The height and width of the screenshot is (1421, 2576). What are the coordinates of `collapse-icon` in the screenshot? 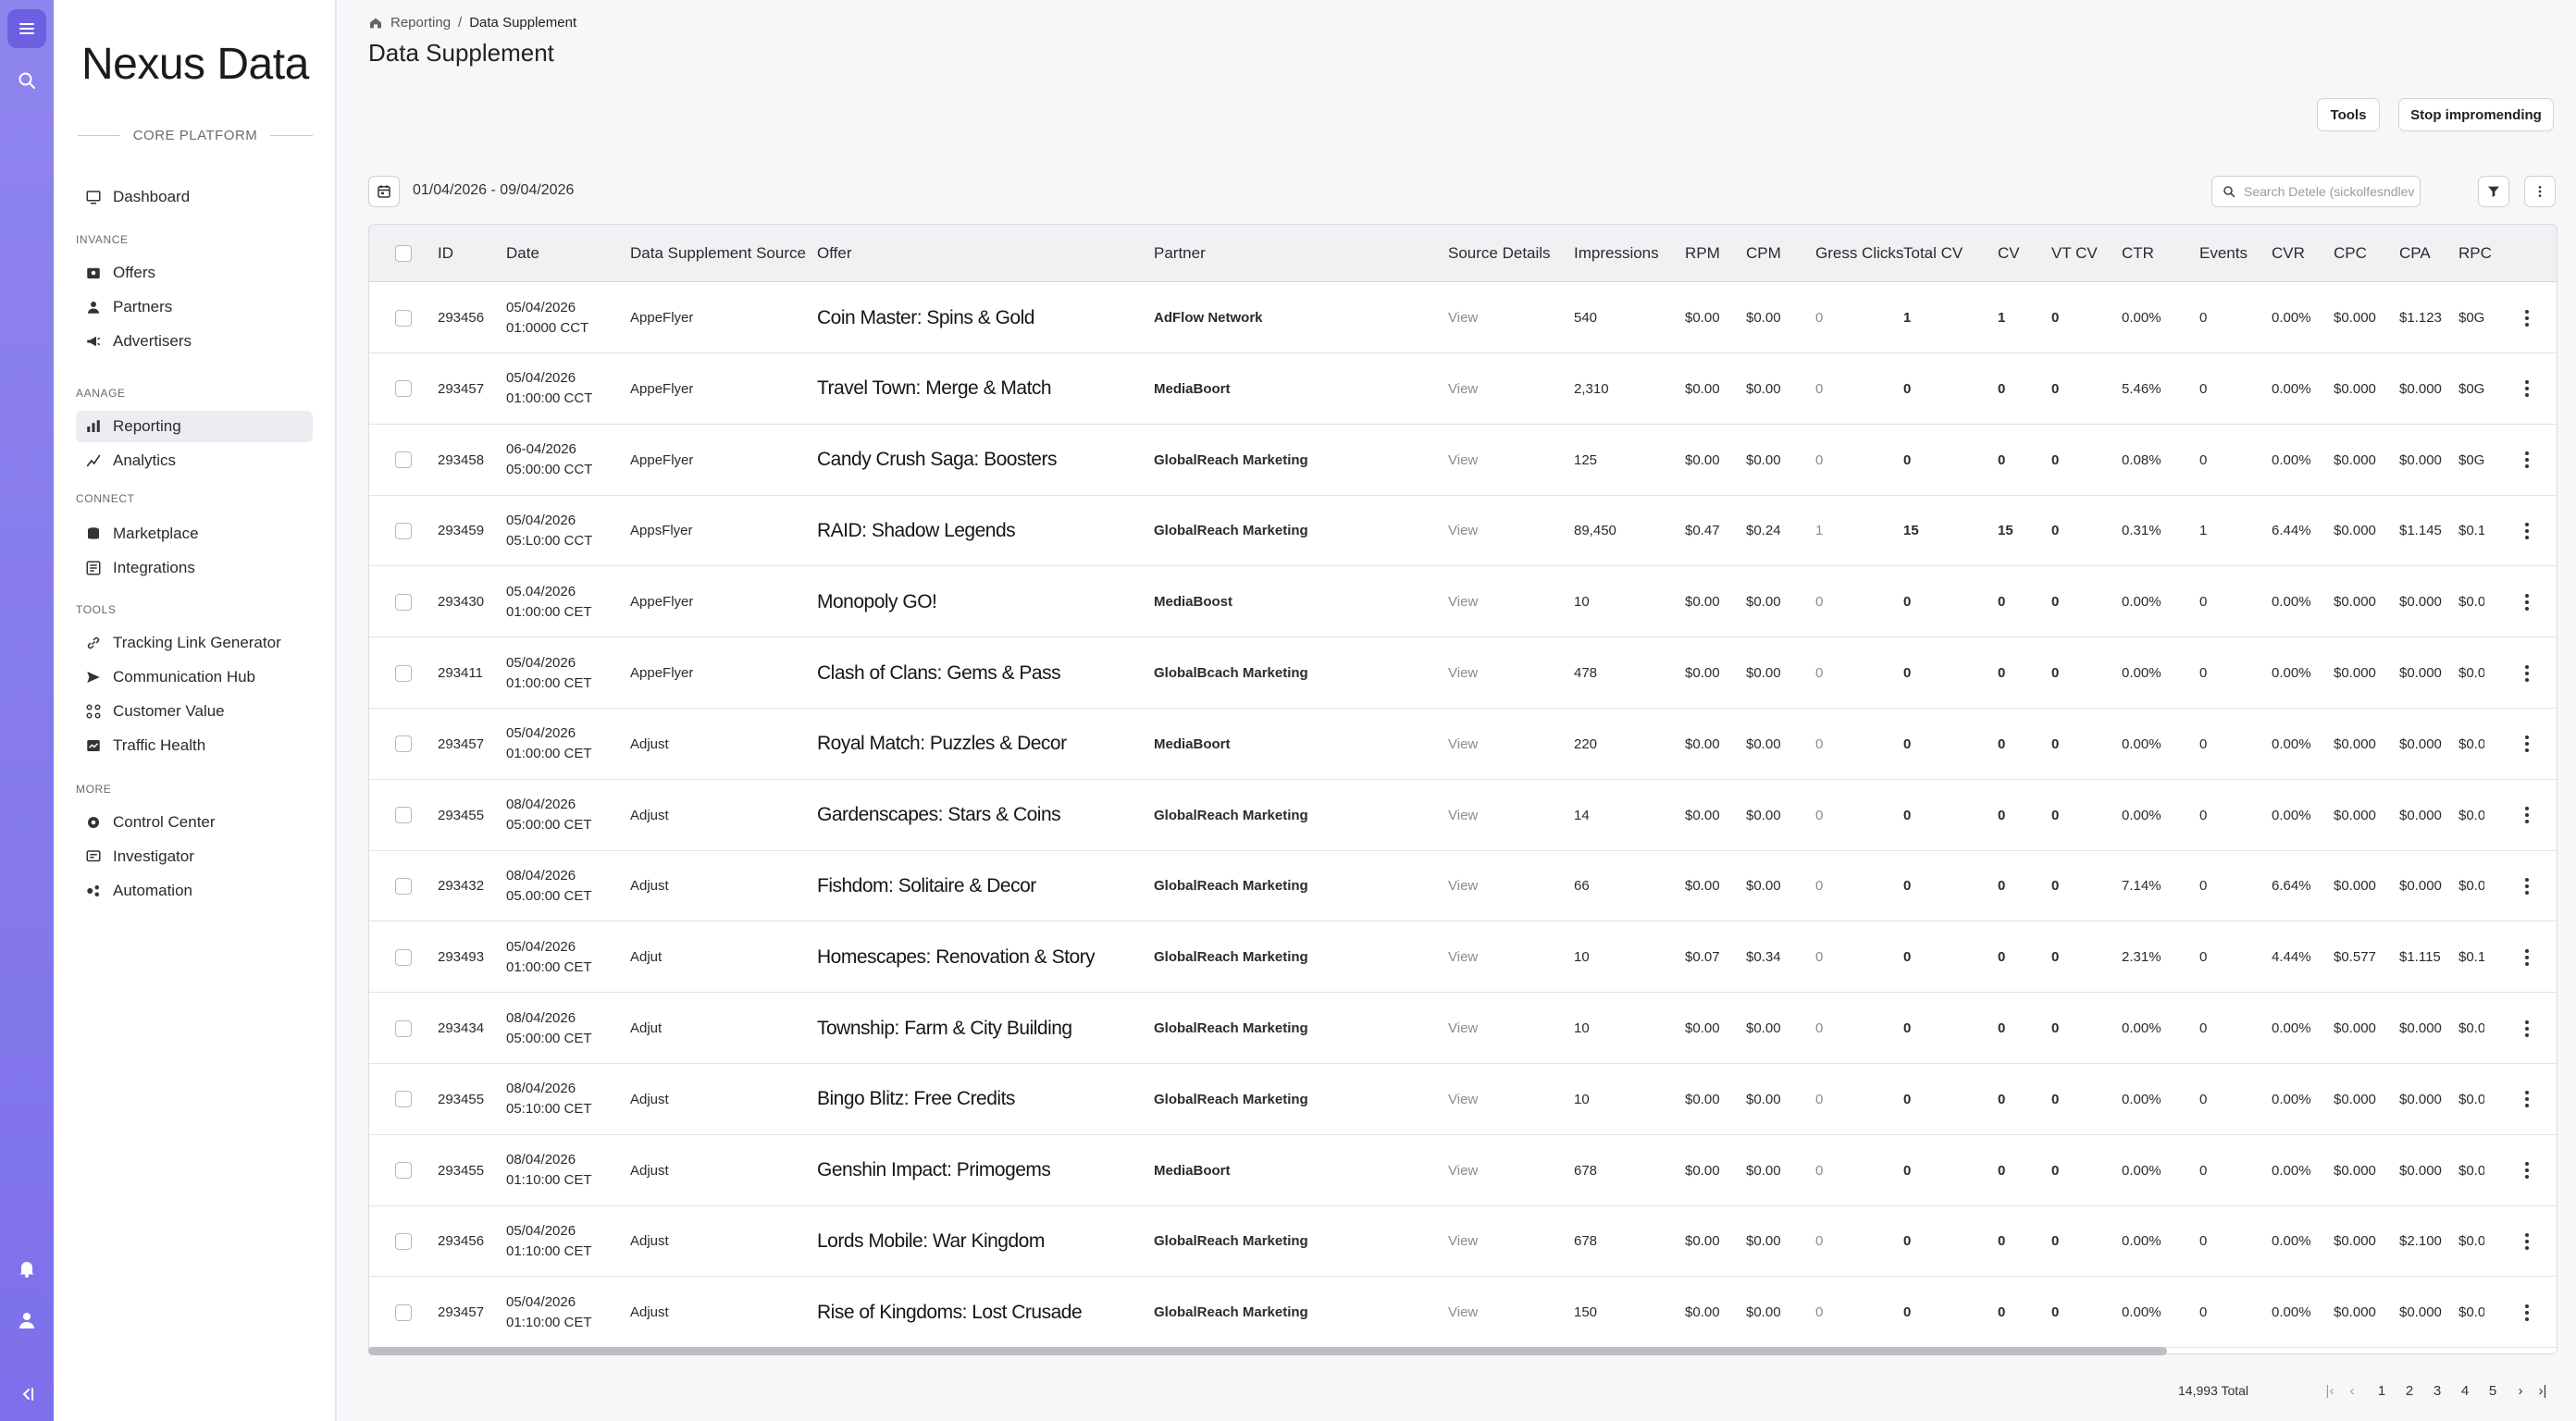 It's located at (27, 1394).